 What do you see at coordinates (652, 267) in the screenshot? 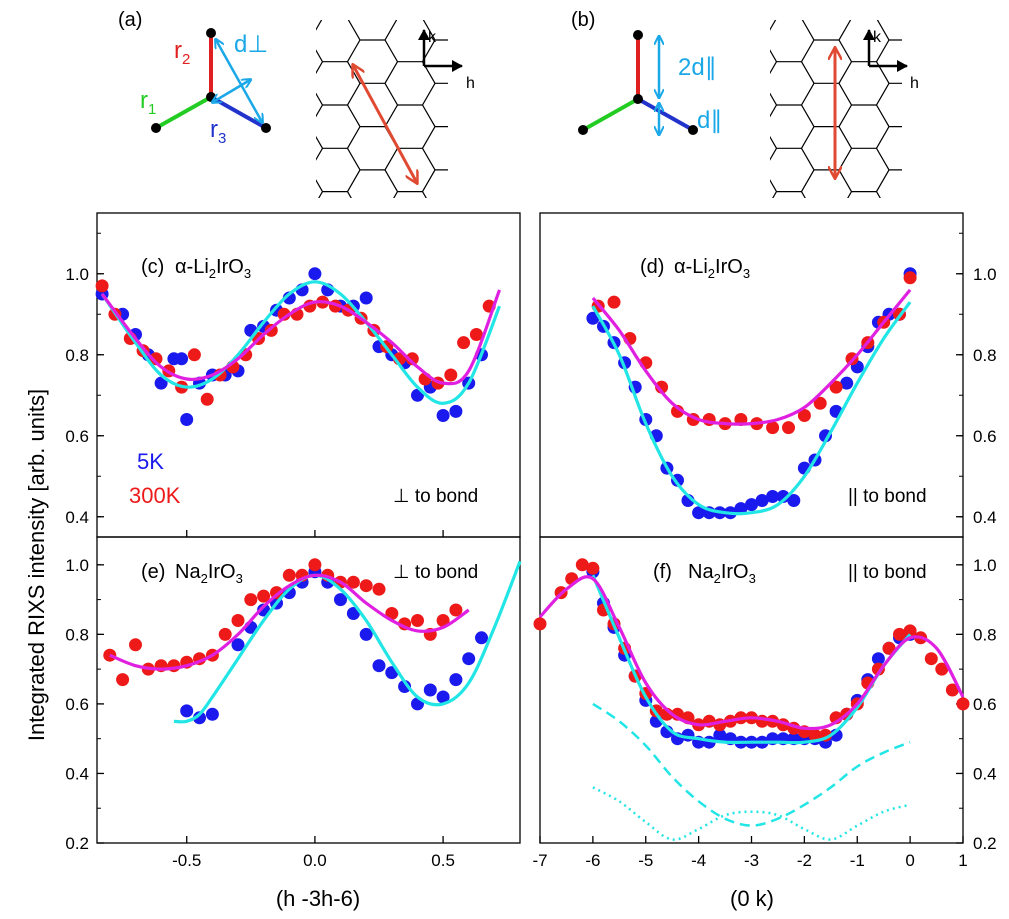
I see `panel-d-tag: (d)` at bounding box center [652, 267].